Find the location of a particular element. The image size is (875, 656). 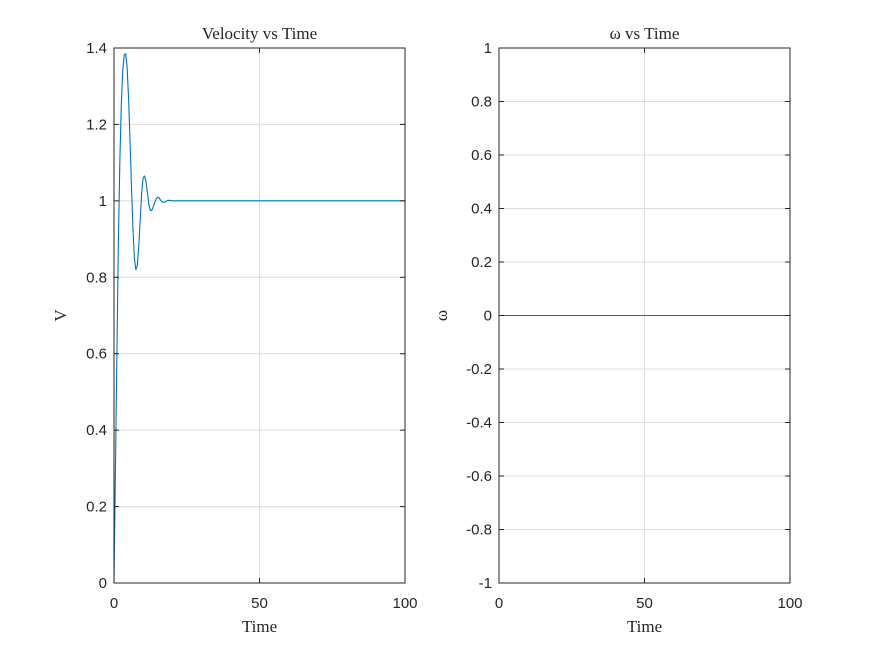

velocity-ytick-label-2: 0.4 is located at coordinates (96, 430).